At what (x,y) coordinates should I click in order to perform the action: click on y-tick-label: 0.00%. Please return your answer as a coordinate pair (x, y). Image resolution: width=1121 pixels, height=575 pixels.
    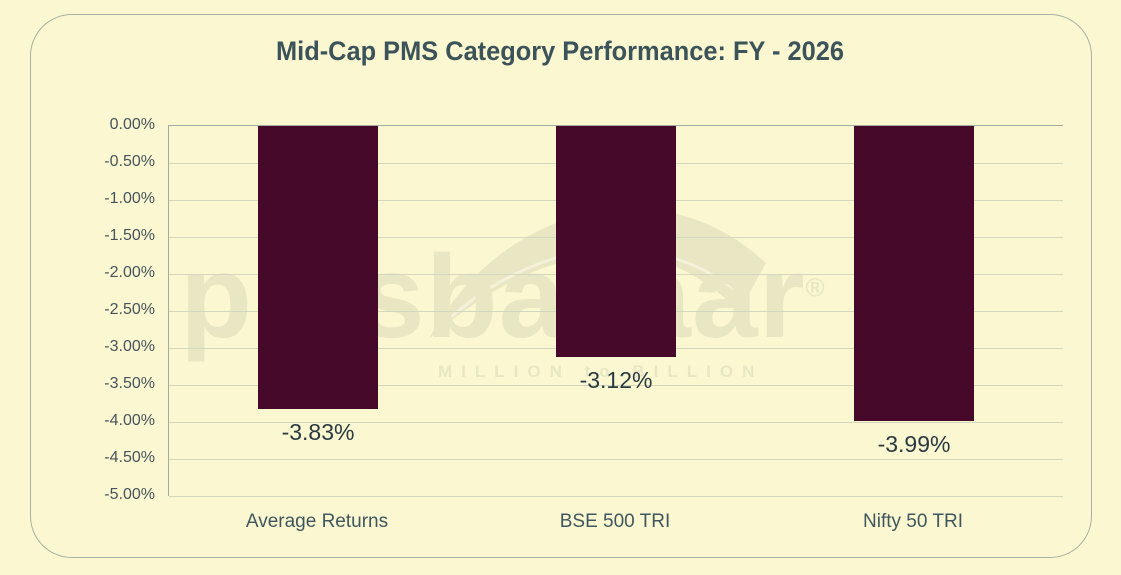
    Looking at the image, I should click on (132, 124).